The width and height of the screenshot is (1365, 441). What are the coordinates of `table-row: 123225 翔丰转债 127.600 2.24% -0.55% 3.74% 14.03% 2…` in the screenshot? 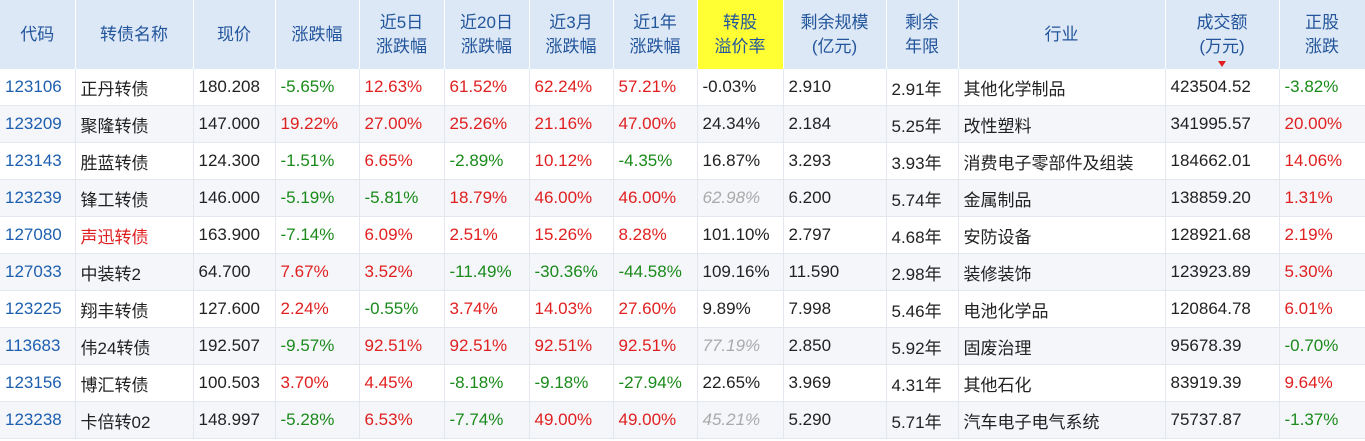 It's located at (682, 309).